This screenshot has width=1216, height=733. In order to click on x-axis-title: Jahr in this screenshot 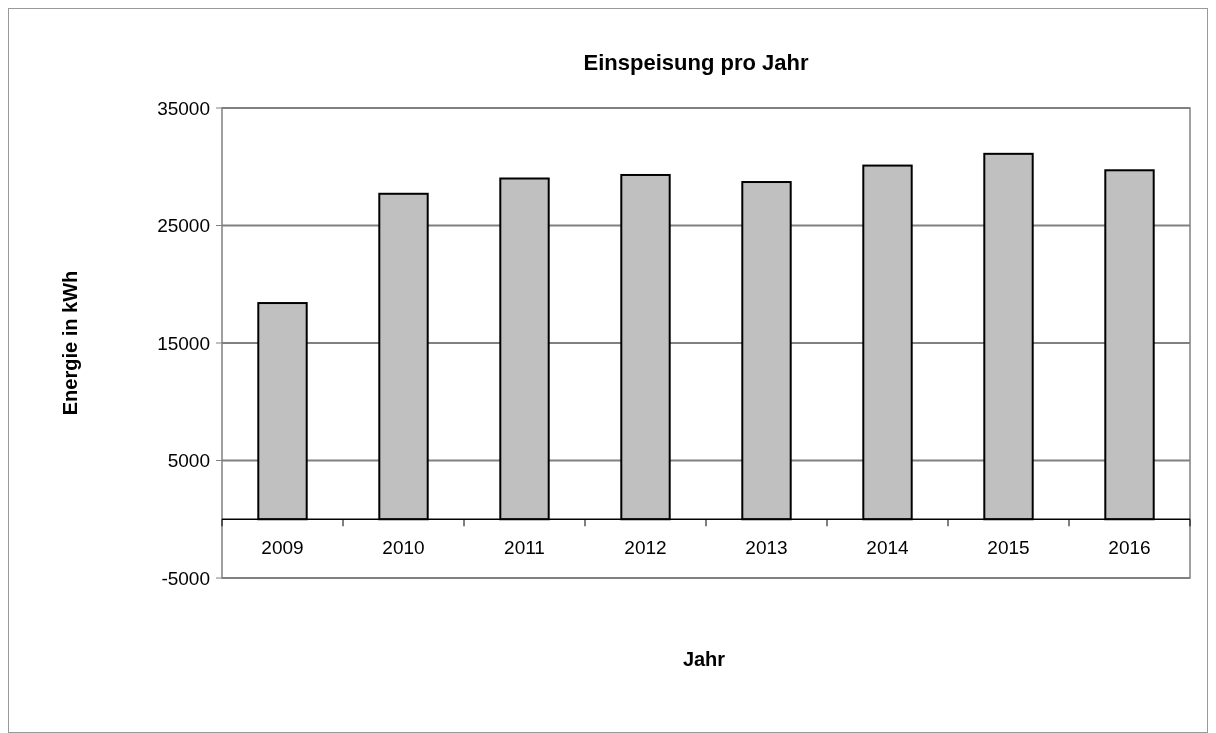, I will do `click(704, 659)`.